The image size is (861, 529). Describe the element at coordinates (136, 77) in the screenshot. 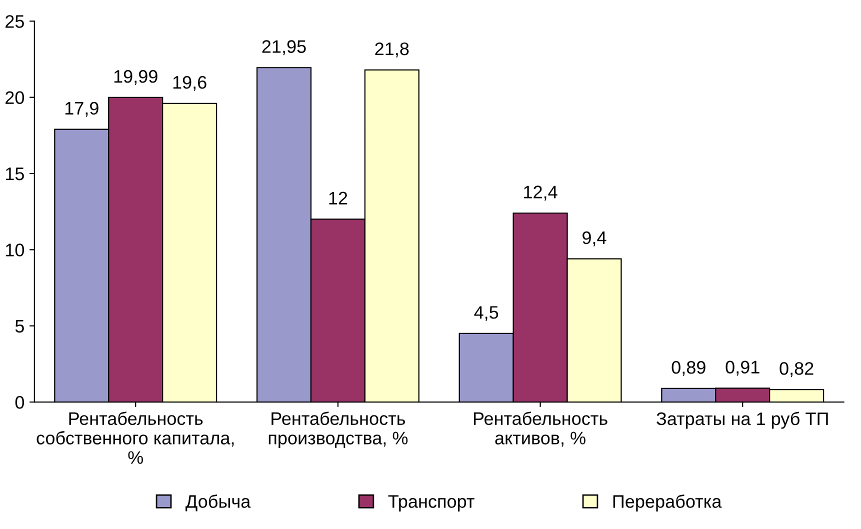

I see `data-label: 19,99` at that location.